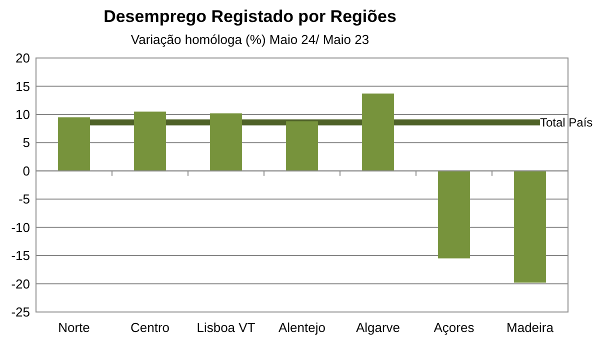 The image size is (614, 346). What do you see at coordinates (20, 312) in the screenshot?
I see `y-tick-label: -25` at bounding box center [20, 312].